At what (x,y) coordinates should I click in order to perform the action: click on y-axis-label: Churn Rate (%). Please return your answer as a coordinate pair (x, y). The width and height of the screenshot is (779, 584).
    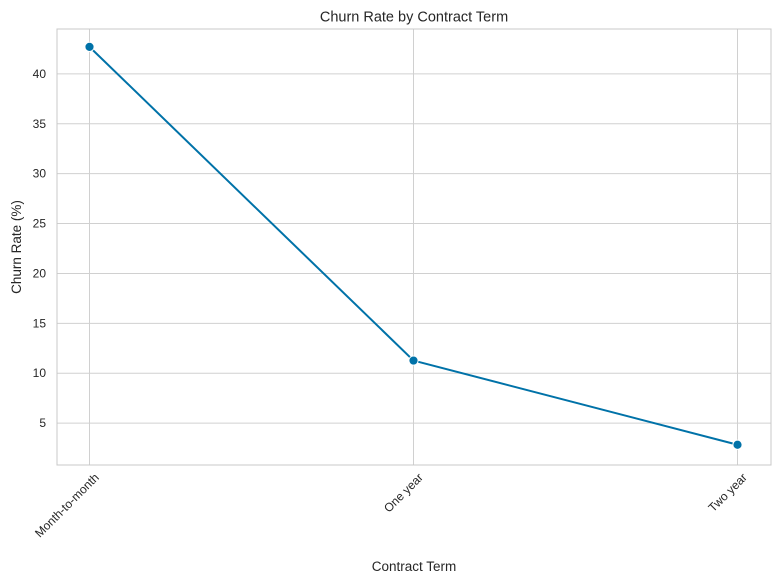
    Looking at the image, I should click on (16, 247).